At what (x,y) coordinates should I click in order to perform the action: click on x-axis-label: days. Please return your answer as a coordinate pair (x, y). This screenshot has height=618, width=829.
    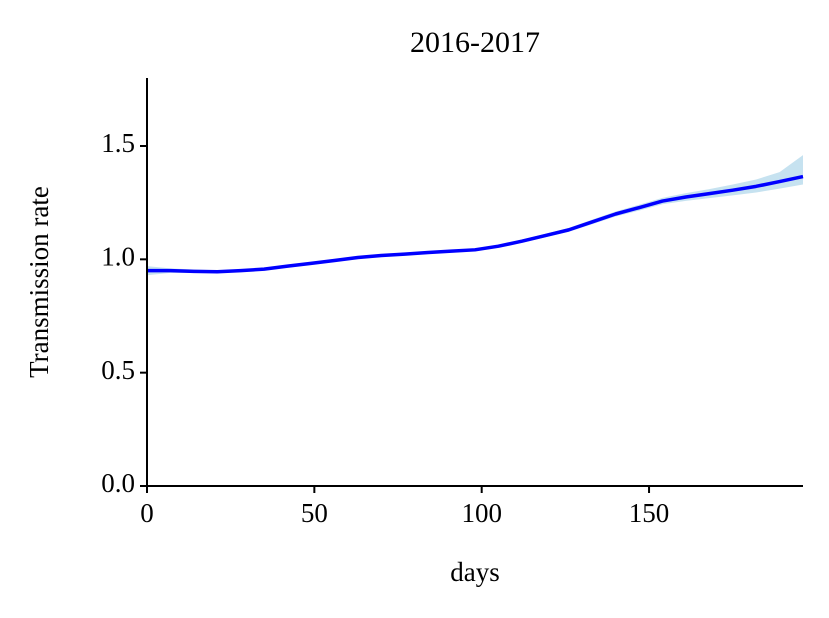
    Looking at the image, I should click on (475, 572).